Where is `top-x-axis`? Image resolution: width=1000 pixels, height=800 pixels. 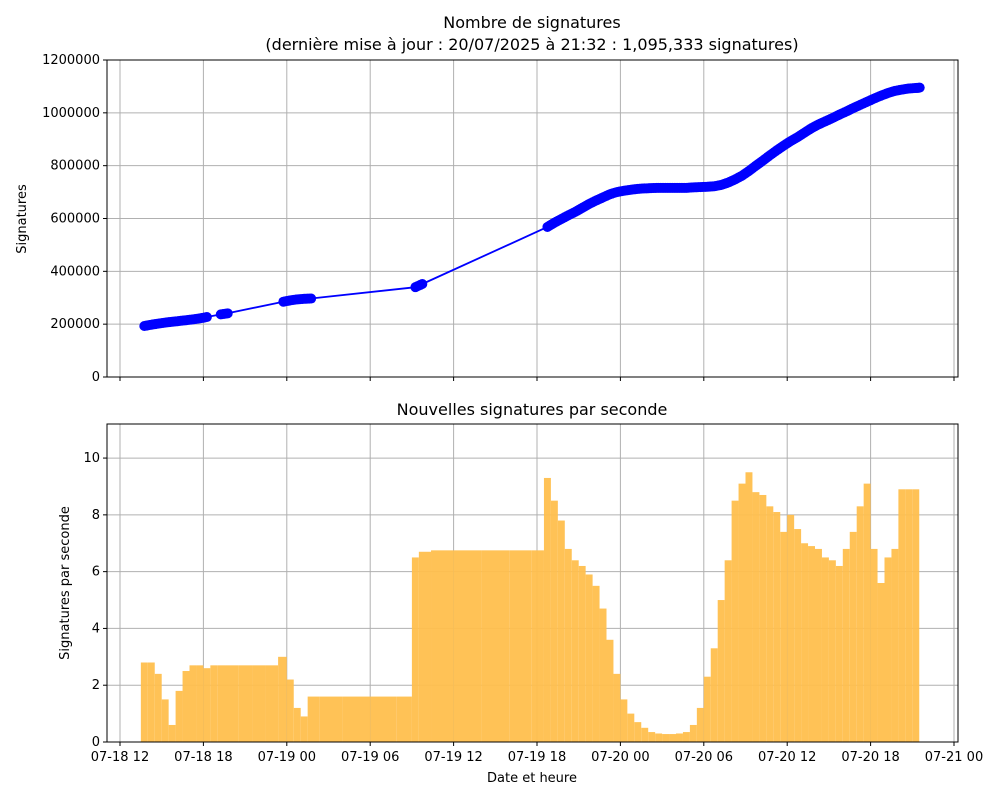
top-x-axis is located at coordinates (537, 379).